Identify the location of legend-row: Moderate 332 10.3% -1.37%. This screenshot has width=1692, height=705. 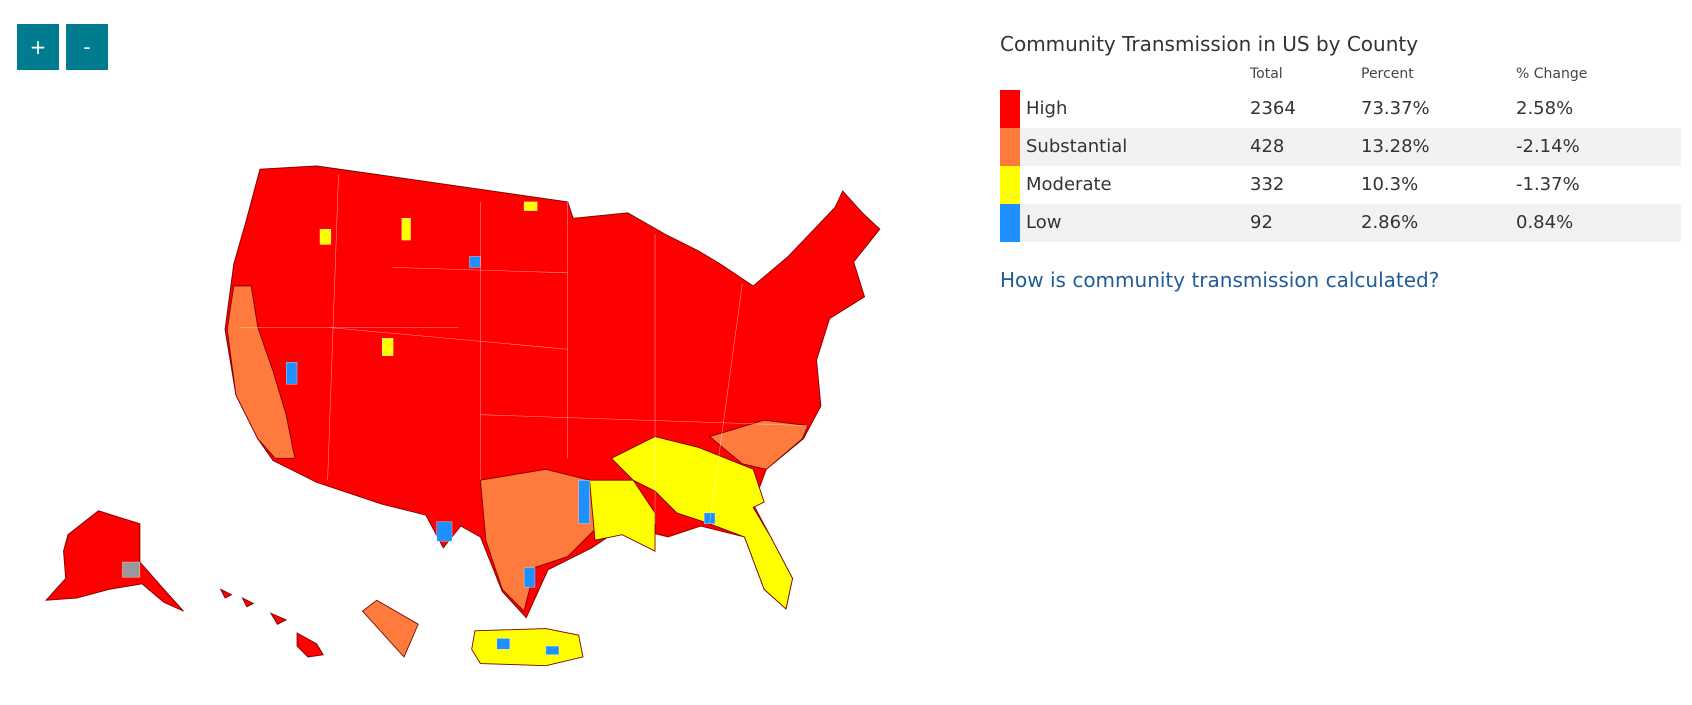
(1340, 185).